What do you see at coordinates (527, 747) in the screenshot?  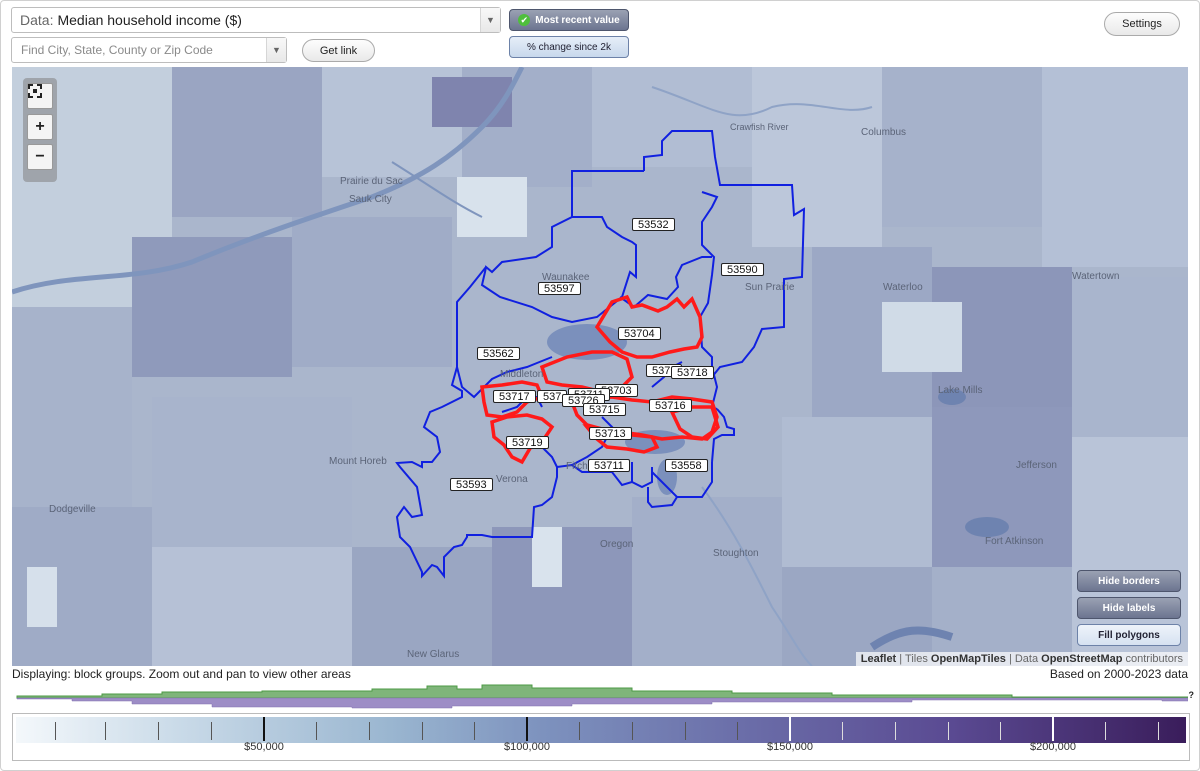 I see `legend-label: $100,000` at bounding box center [527, 747].